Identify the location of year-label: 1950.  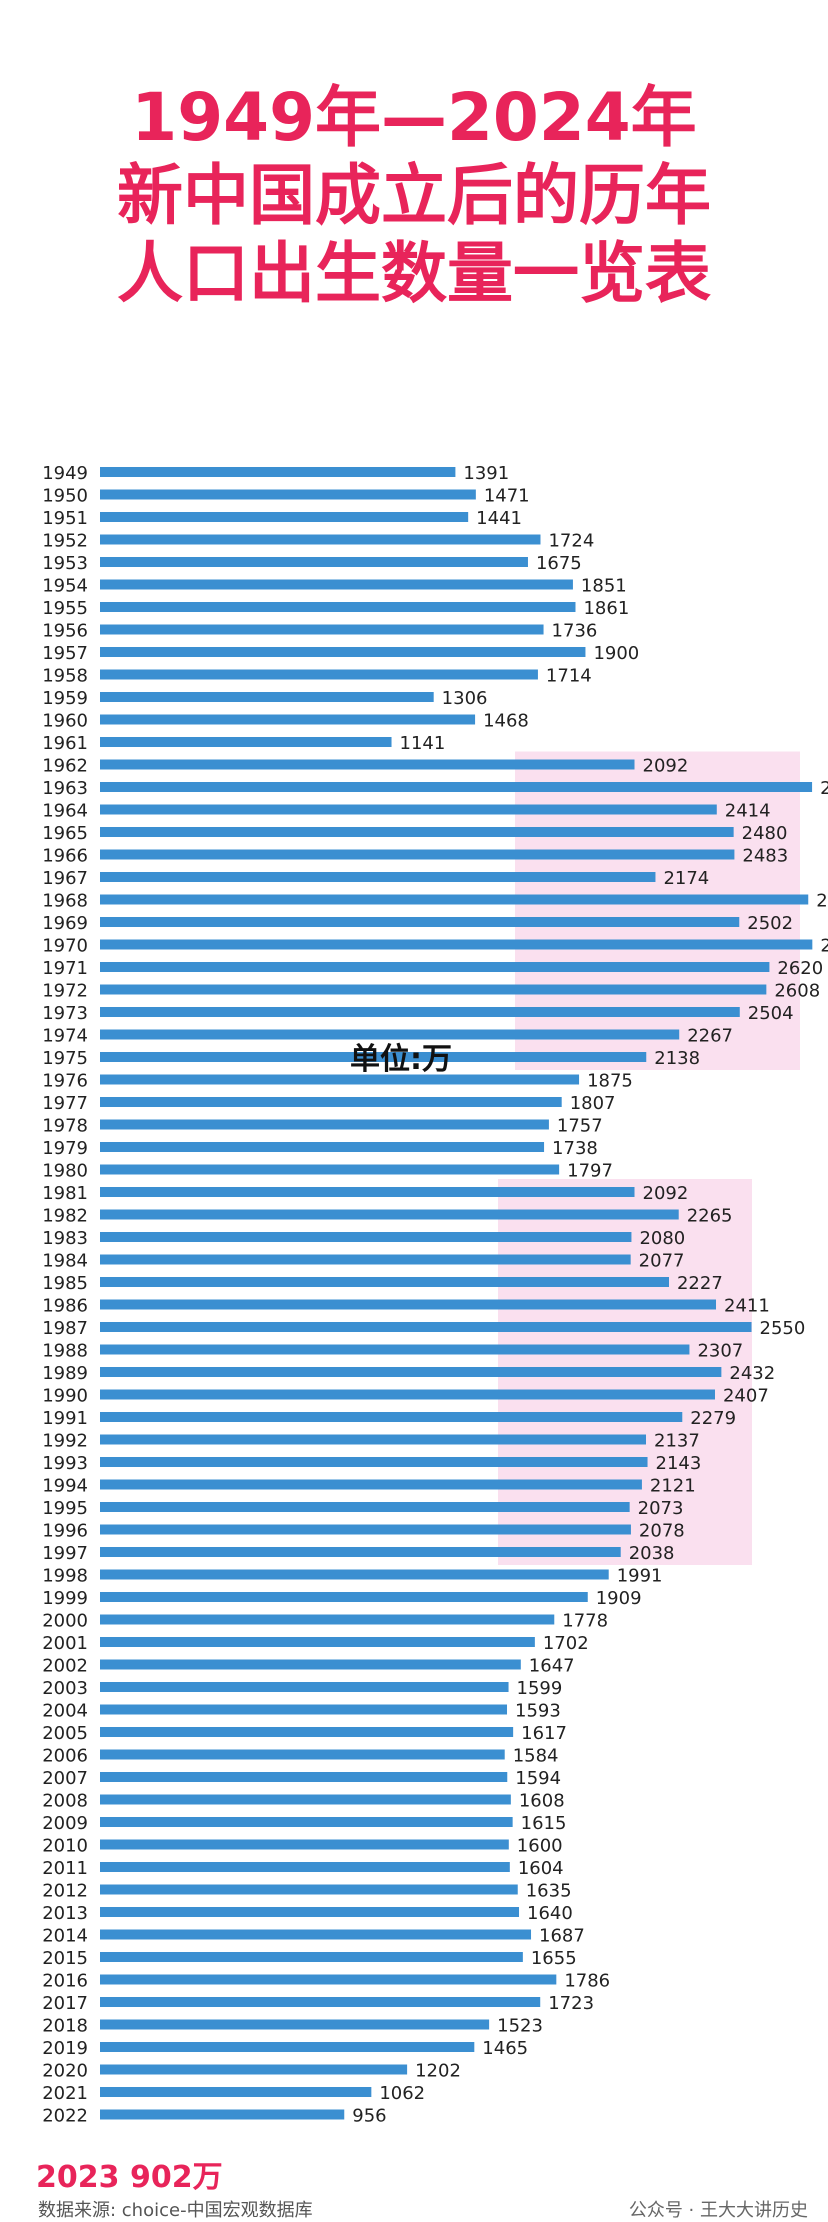
(65, 496).